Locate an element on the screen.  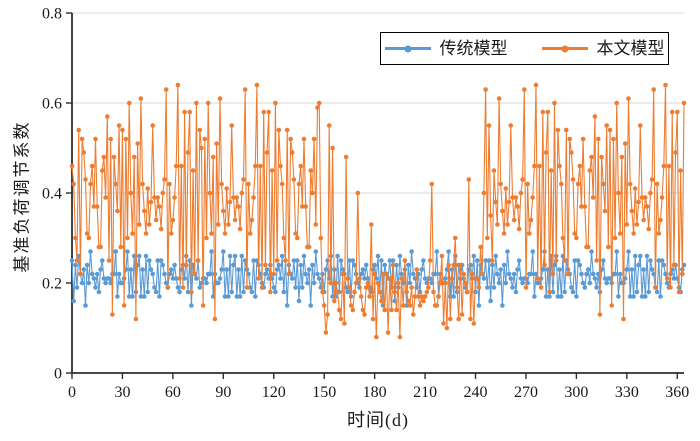
y-tick-label: 0.8 is located at coordinates (52, 14).